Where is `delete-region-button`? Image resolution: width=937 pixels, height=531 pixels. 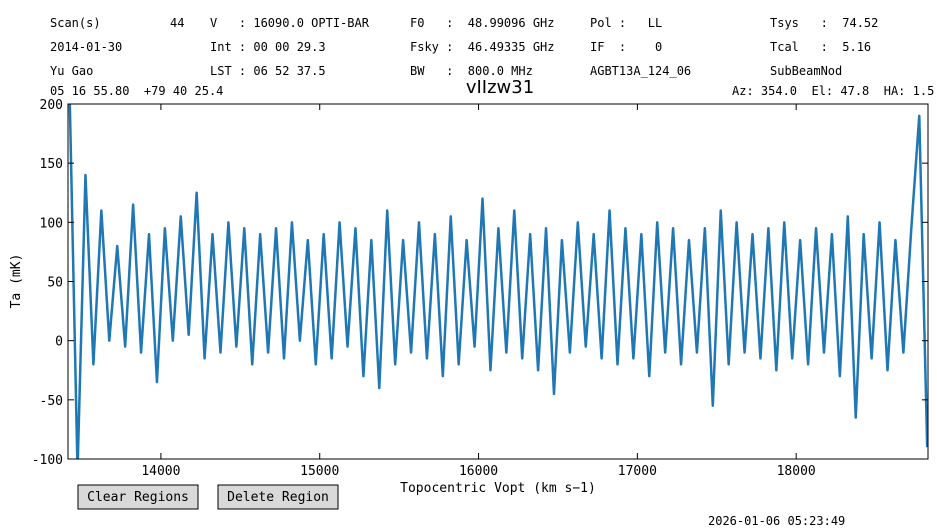
delete-region-button is located at coordinates (278, 497).